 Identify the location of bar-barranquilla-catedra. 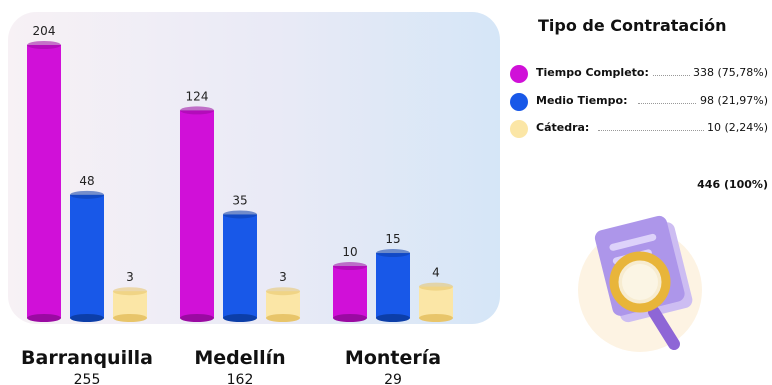
(130, 304).